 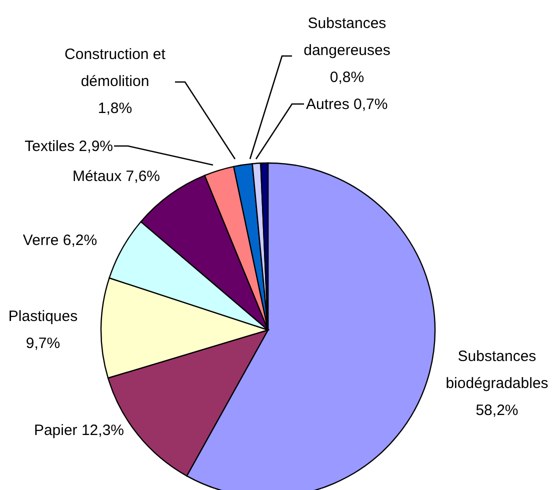 I want to click on slice-label: Verre 6,2%, so click(x=60, y=240).